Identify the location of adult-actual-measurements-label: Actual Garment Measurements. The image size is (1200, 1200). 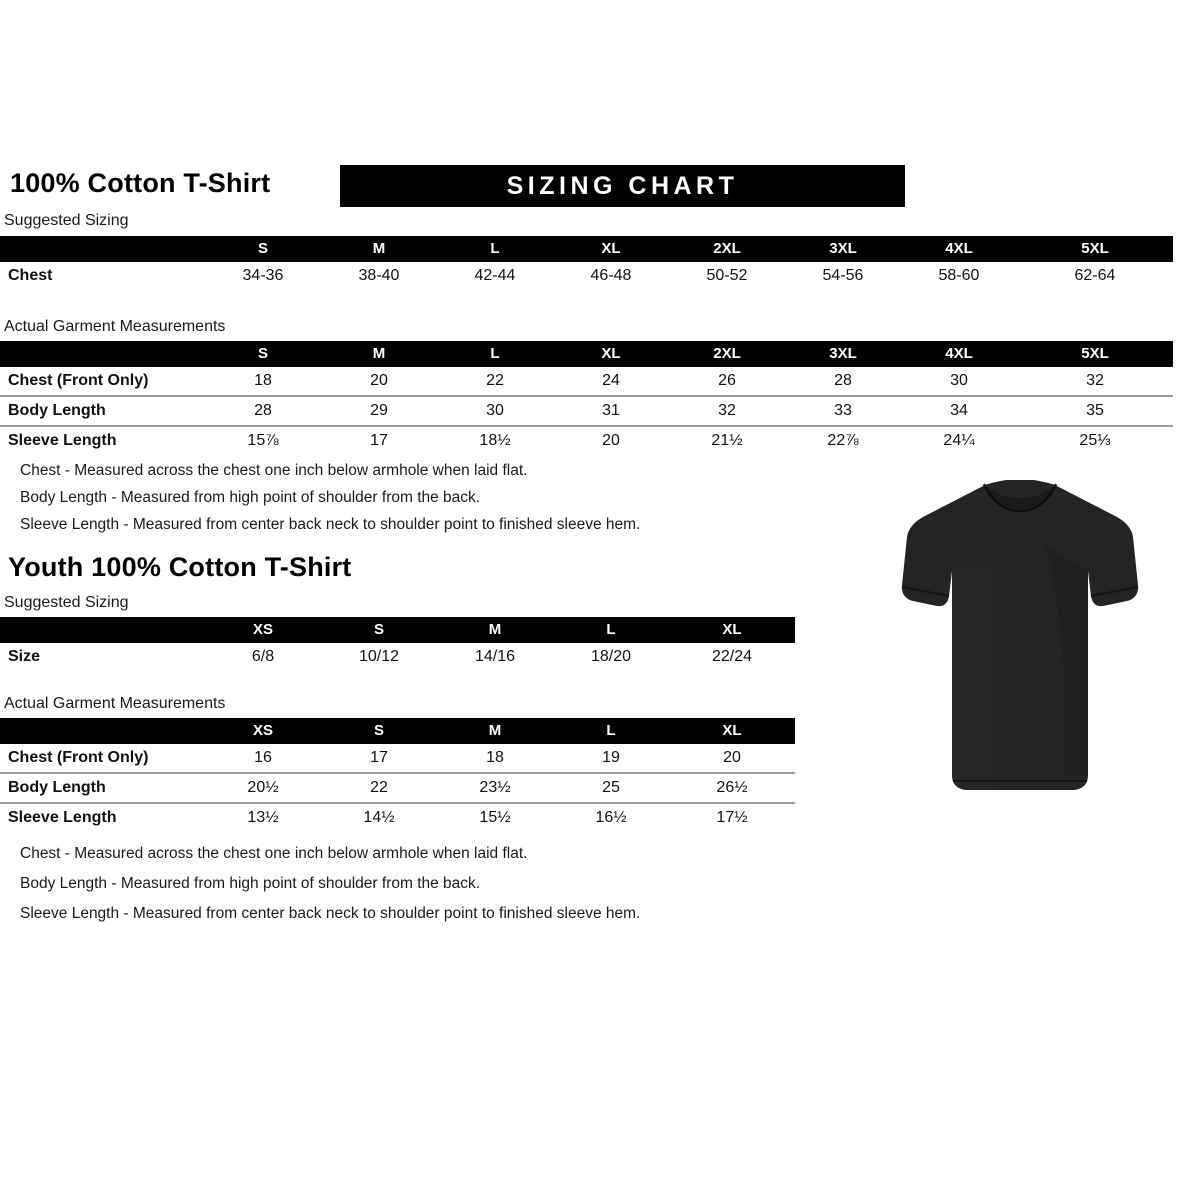
(115, 326).